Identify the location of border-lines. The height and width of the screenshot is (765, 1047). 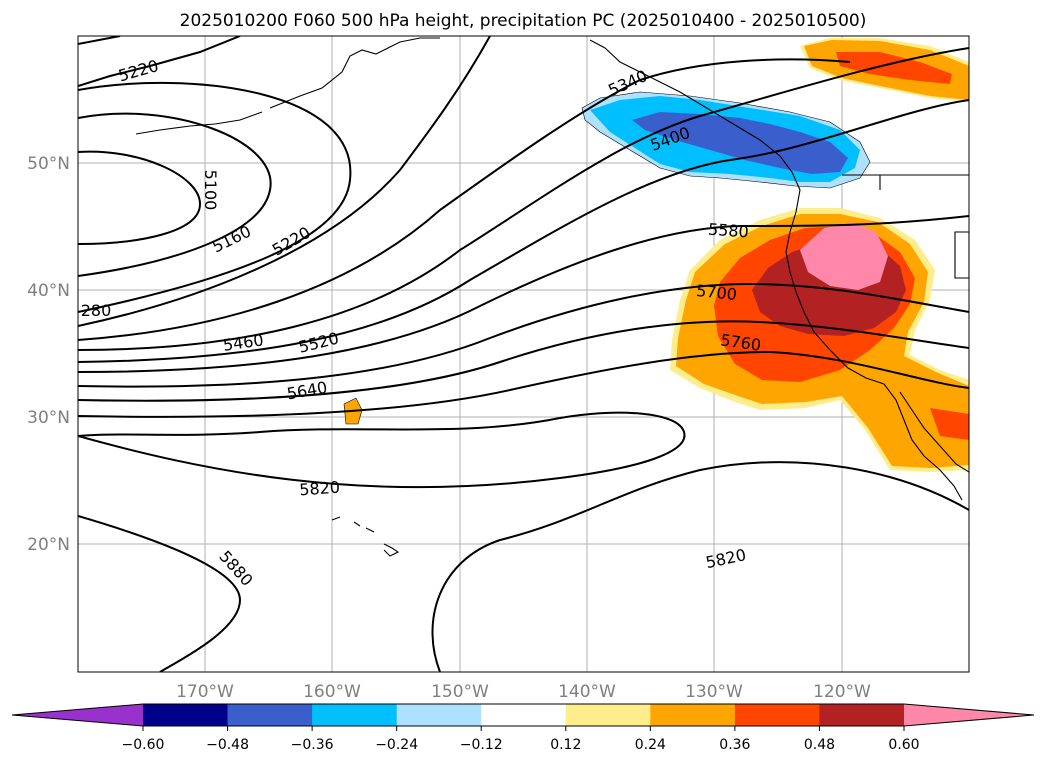
(905, 226).